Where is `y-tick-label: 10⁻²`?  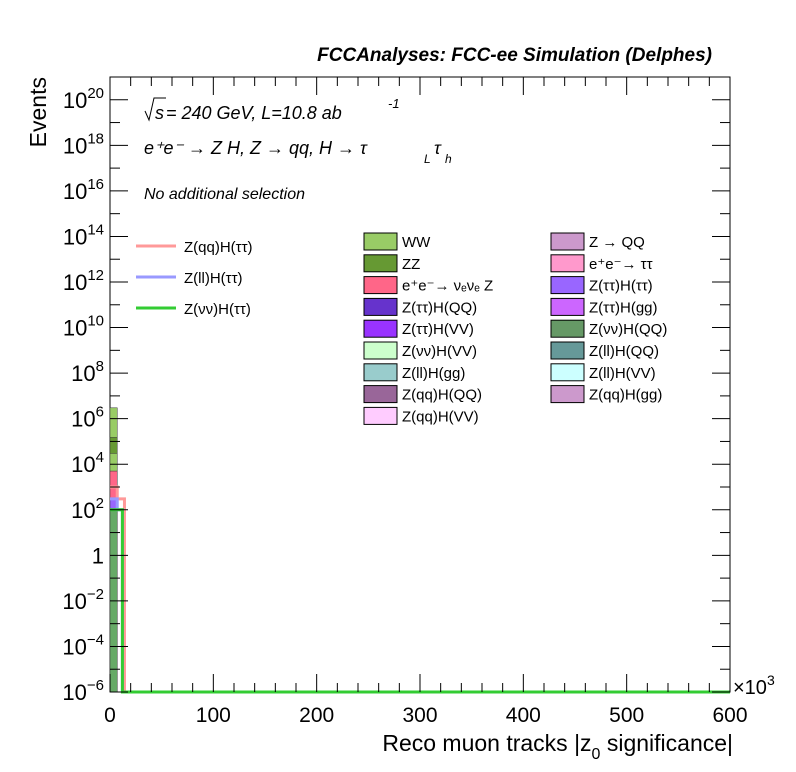
y-tick-label: 10⁻² is located at coordinates (83, 600).